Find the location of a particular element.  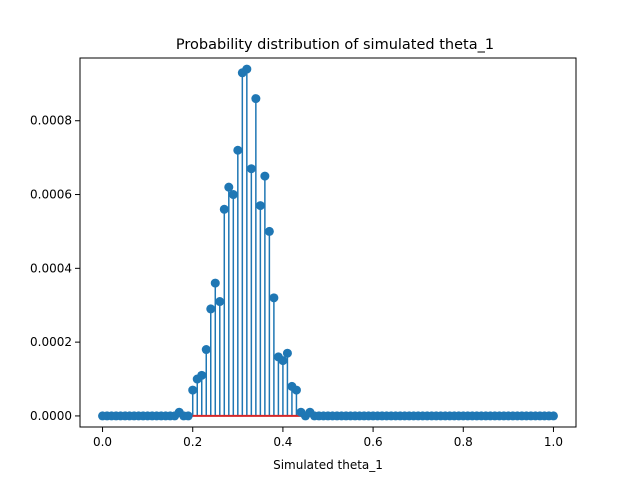

y-tick-label: 0.0006 is located at coordinates (51, 195).